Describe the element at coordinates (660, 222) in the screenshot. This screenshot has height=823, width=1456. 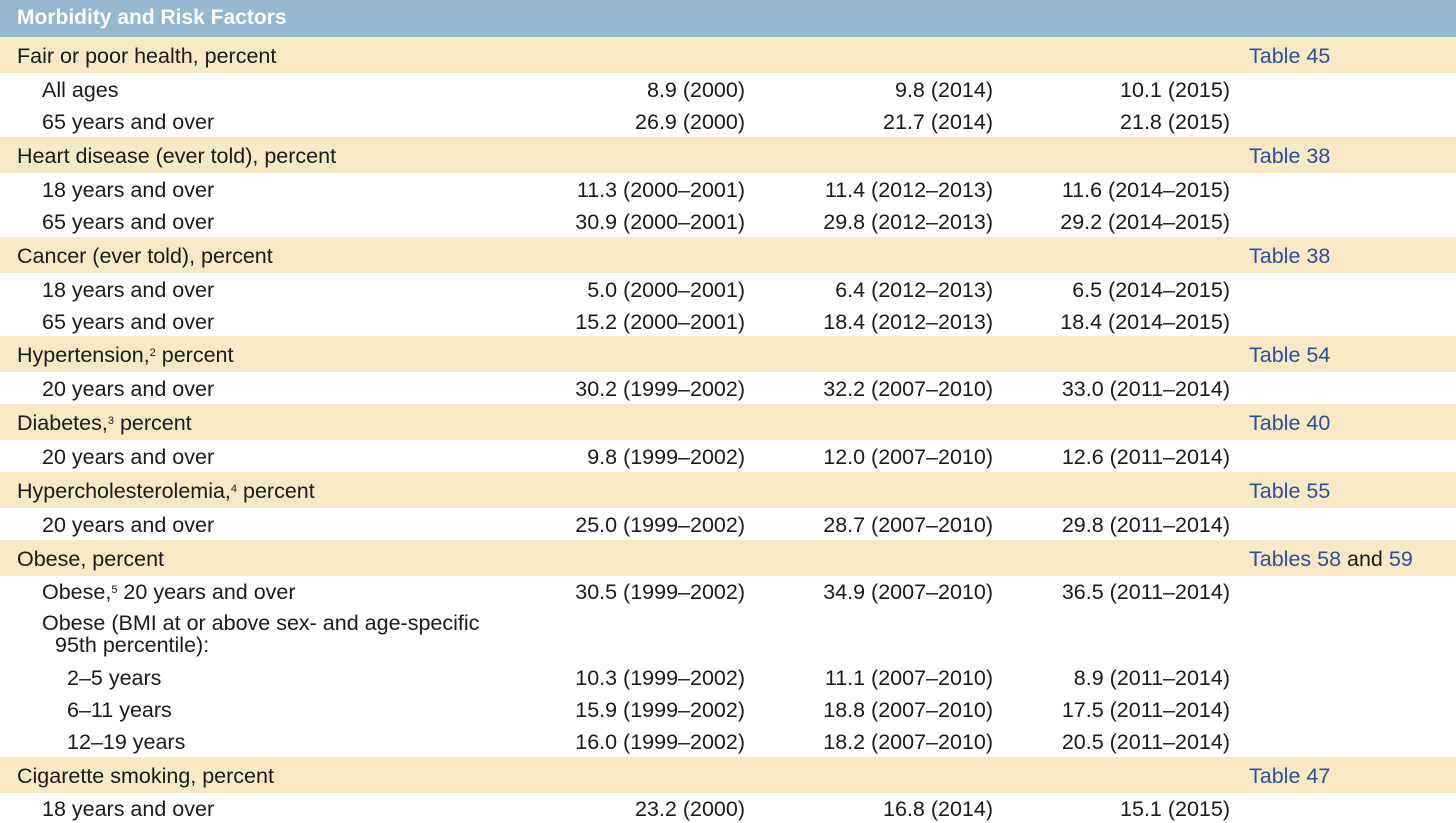
I see `value-cell: 30.9 (2000–2001)` at that location.